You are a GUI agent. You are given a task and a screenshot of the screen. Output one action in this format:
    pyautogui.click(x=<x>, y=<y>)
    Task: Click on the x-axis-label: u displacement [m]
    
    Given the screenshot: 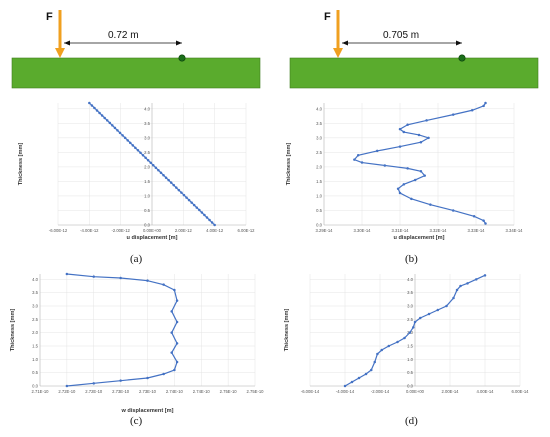 What is the action you would take?
    pyautogui.click(x=152, y=238)
    